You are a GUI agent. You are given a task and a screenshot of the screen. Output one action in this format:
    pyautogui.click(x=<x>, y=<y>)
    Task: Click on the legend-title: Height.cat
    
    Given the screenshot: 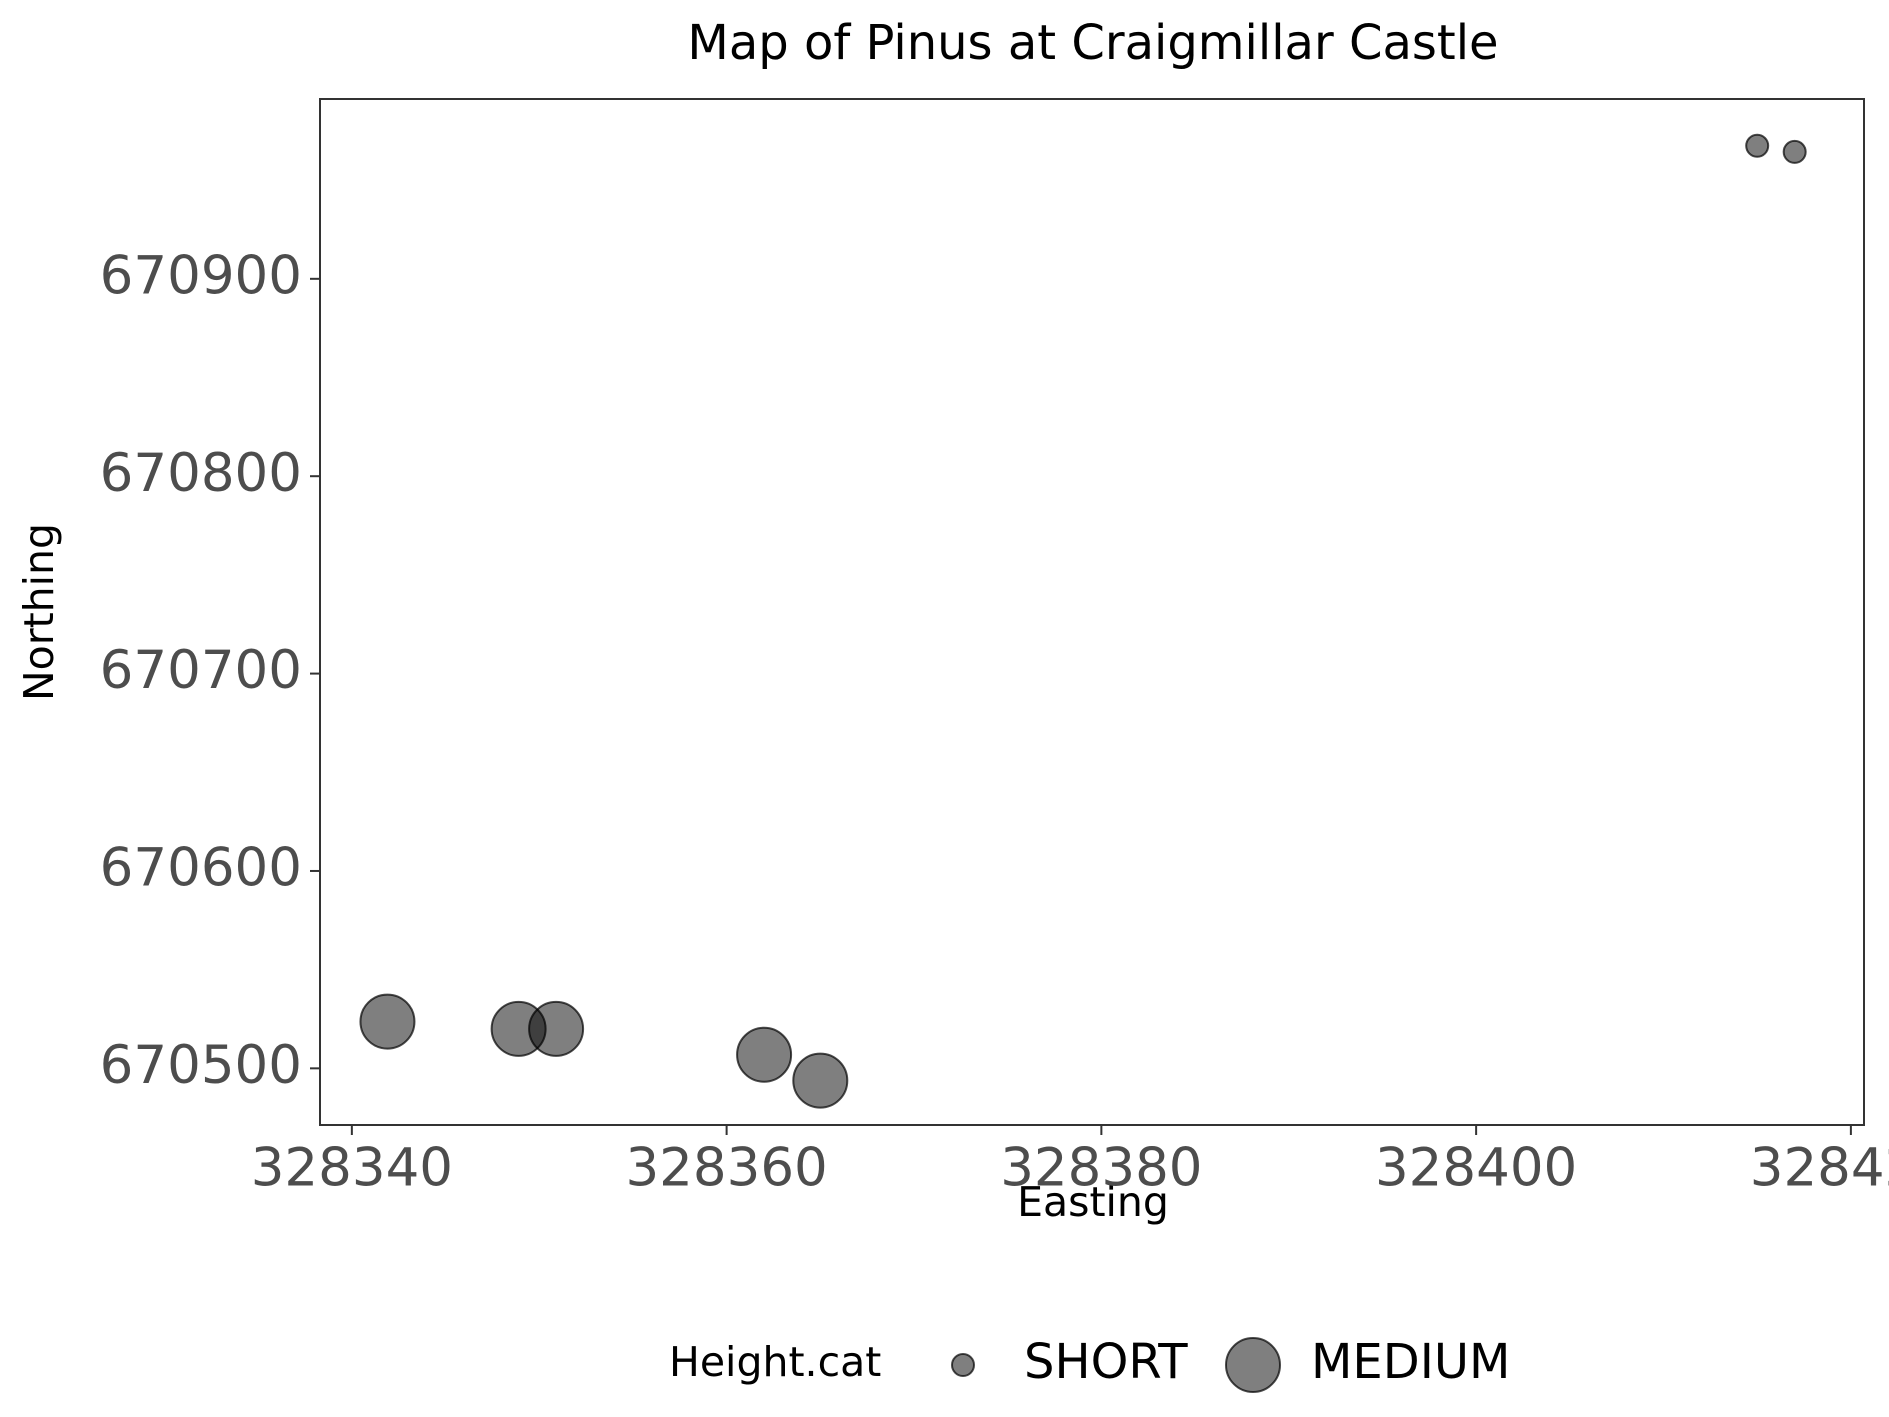 What is the action you would take?
    pyautogui.click(x=775, y=1362)
    